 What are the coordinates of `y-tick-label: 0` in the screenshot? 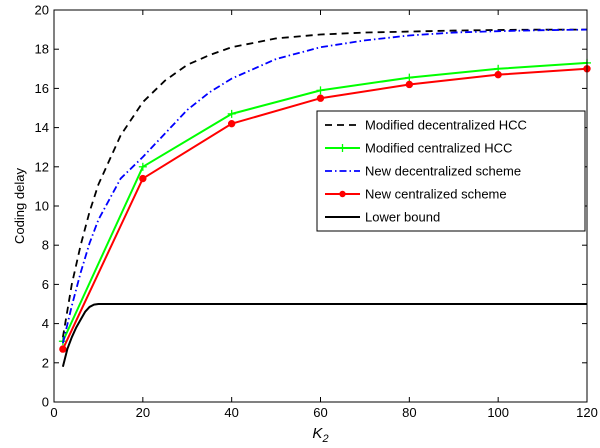 It's located at (45, 402).